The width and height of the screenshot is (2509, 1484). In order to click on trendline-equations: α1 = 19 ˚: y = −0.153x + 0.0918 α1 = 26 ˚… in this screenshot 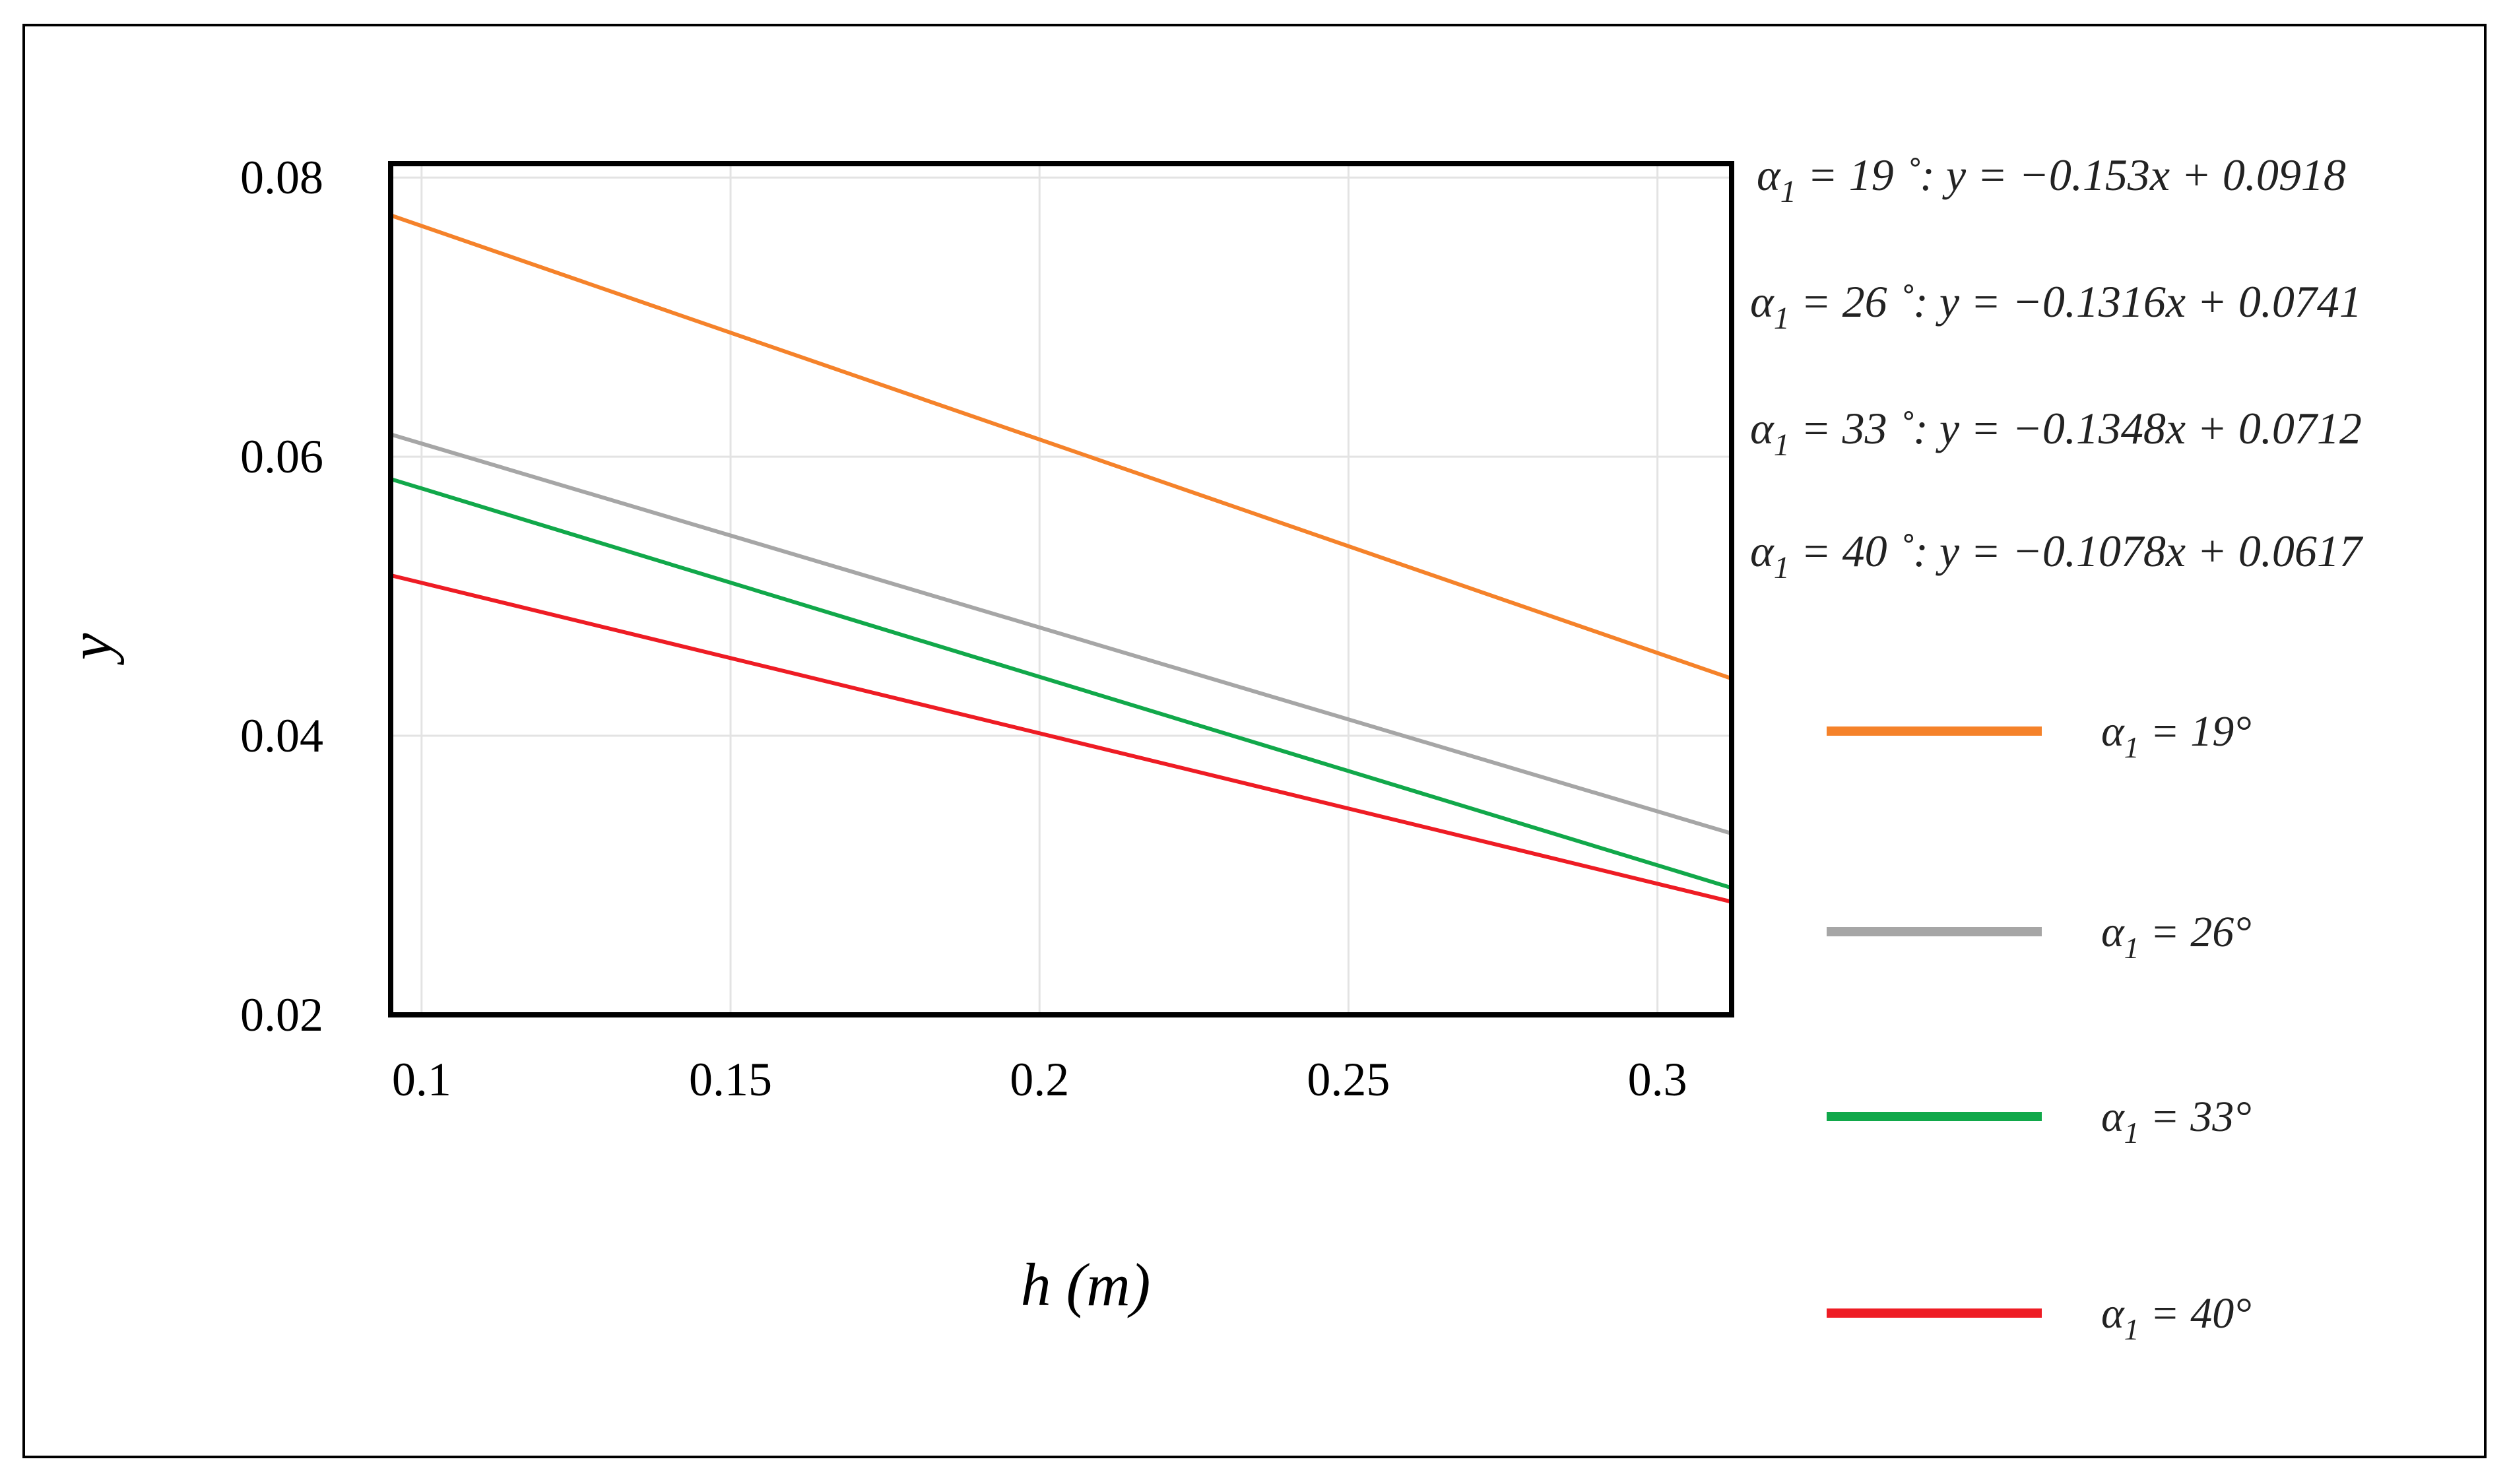, I will do `click(2057, 367)`.